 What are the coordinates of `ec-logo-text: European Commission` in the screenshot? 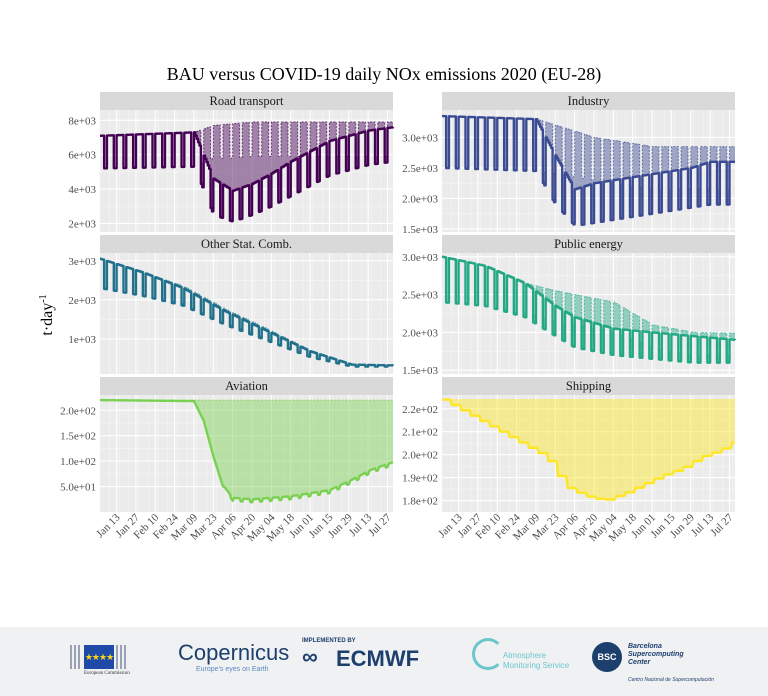 It's located at (107, 673).